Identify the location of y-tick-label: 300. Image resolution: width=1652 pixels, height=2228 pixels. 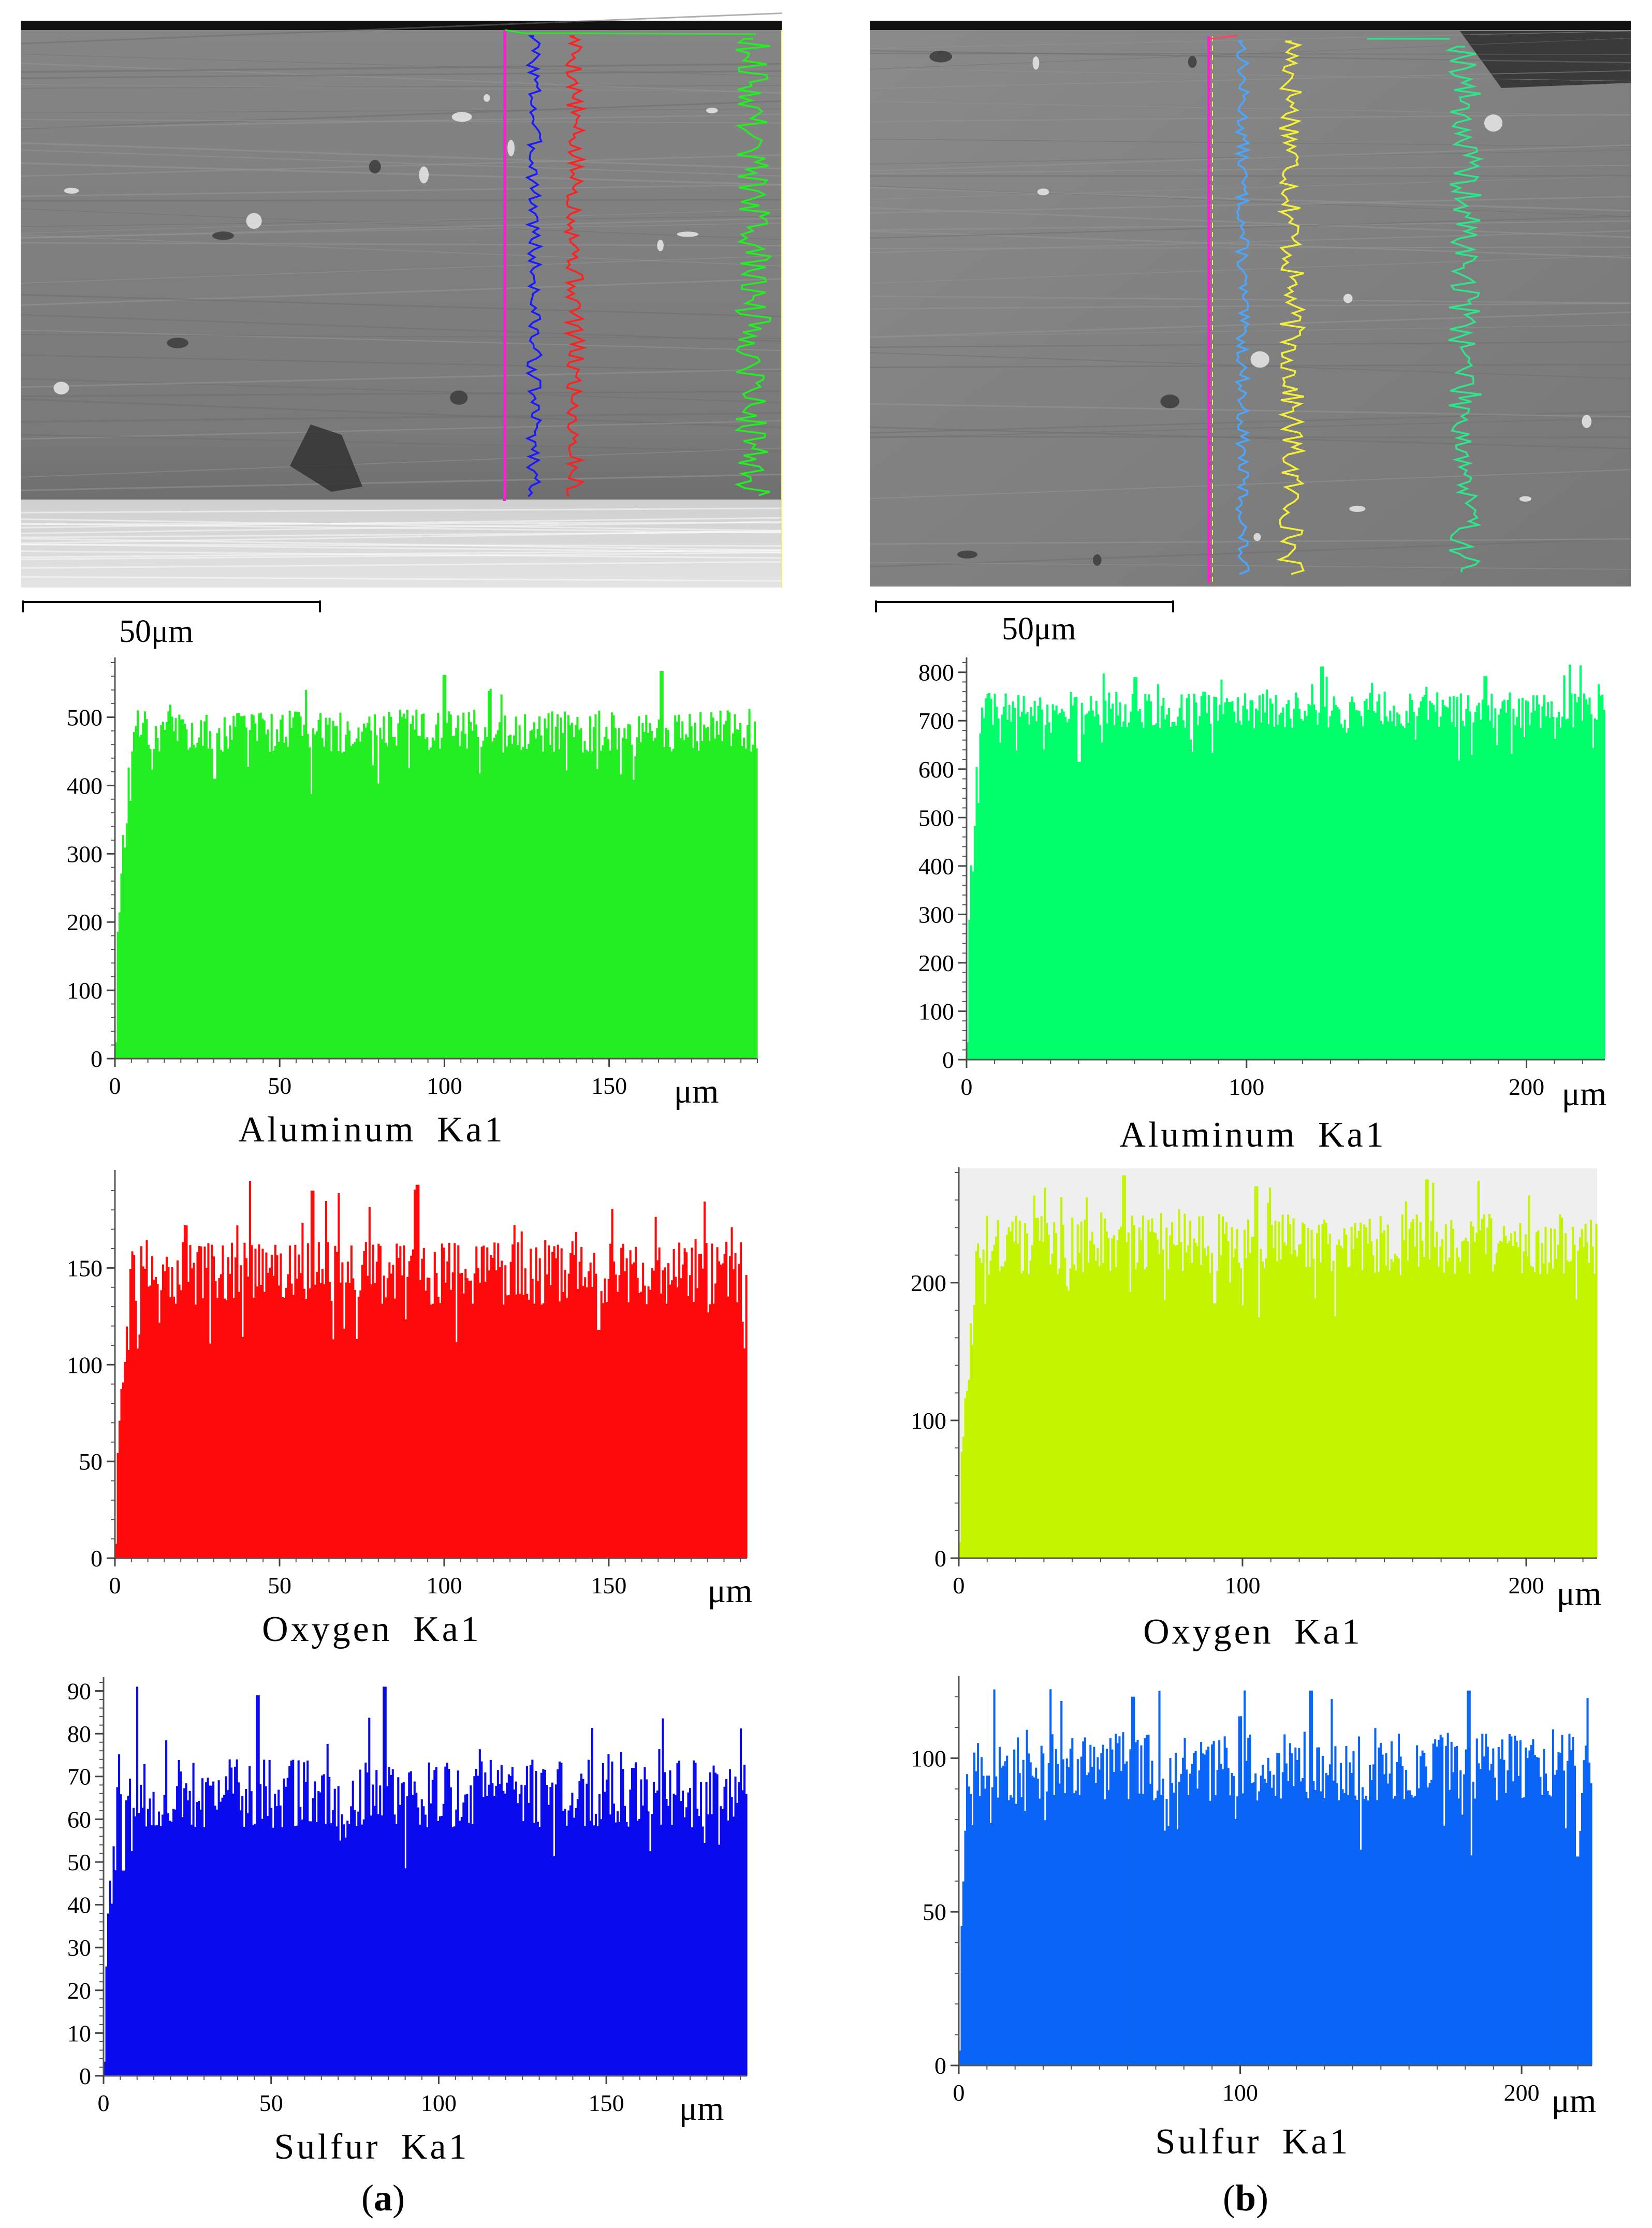
(936, 914).